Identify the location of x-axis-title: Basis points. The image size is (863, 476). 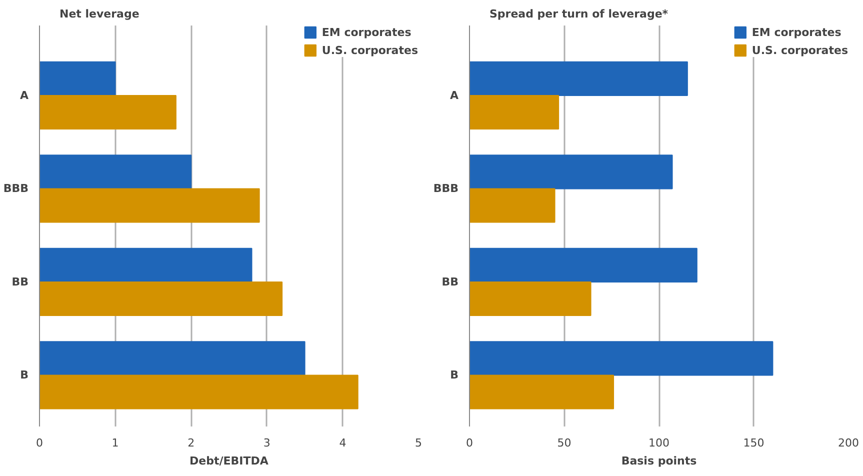
(659, 461).